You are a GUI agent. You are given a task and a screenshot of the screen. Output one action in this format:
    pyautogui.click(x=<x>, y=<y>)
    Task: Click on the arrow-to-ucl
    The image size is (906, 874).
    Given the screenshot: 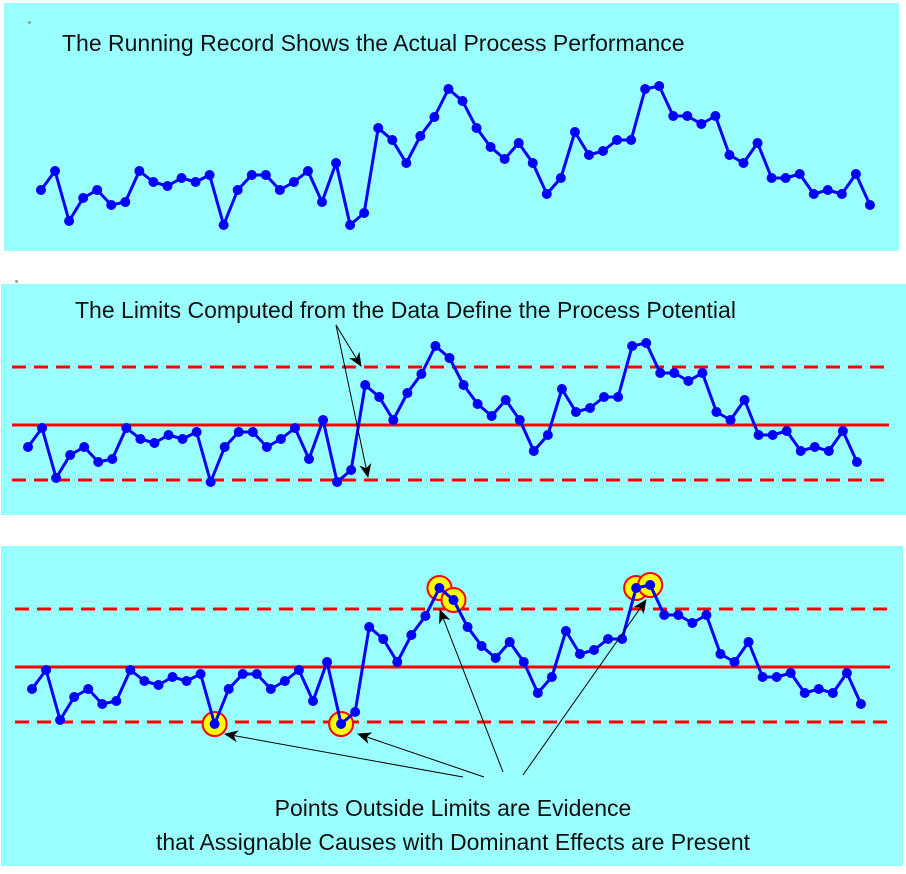 What is the action you would take?
    pyautogui.click(x=348, y=345)
    